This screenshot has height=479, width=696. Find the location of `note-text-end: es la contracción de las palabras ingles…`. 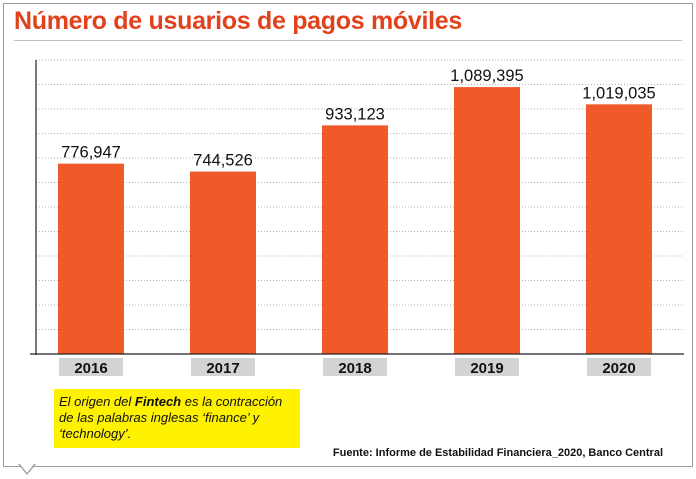

note-text-end: es la contracción de las palabras ingles… is located at coordinates (171, 417).